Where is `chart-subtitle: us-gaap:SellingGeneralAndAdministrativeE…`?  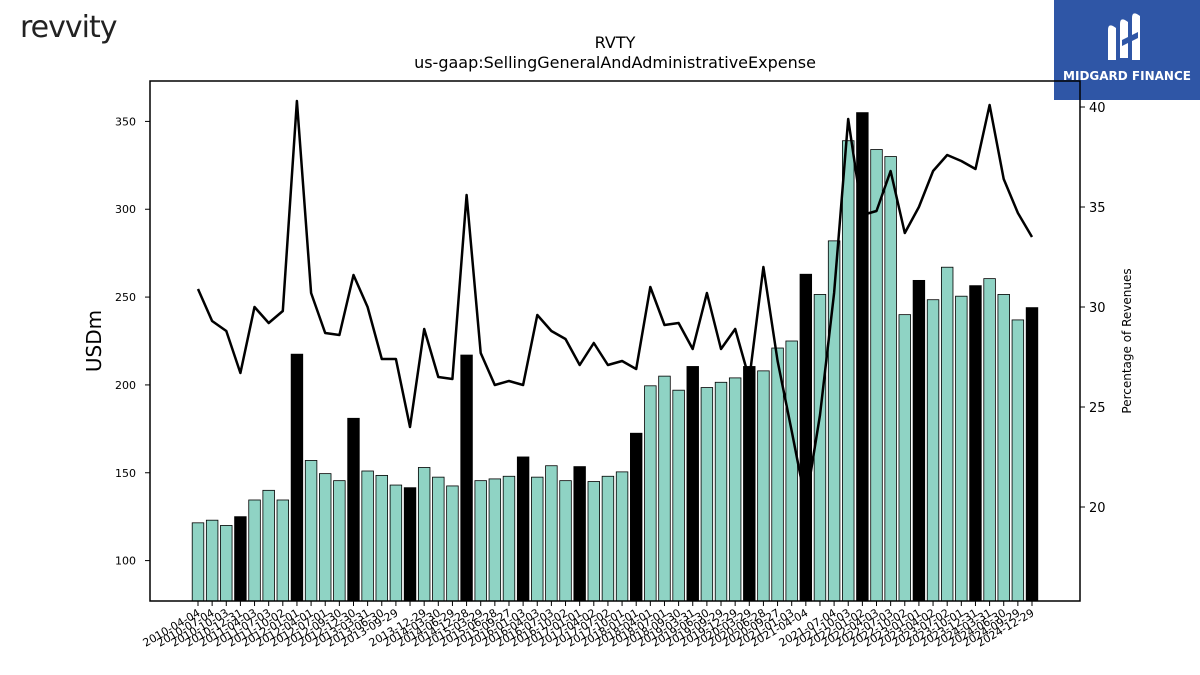
chart-subtitle: us-gaap:SellingGeneralAndAdministrativeE… is located at coordinates (615, 62).